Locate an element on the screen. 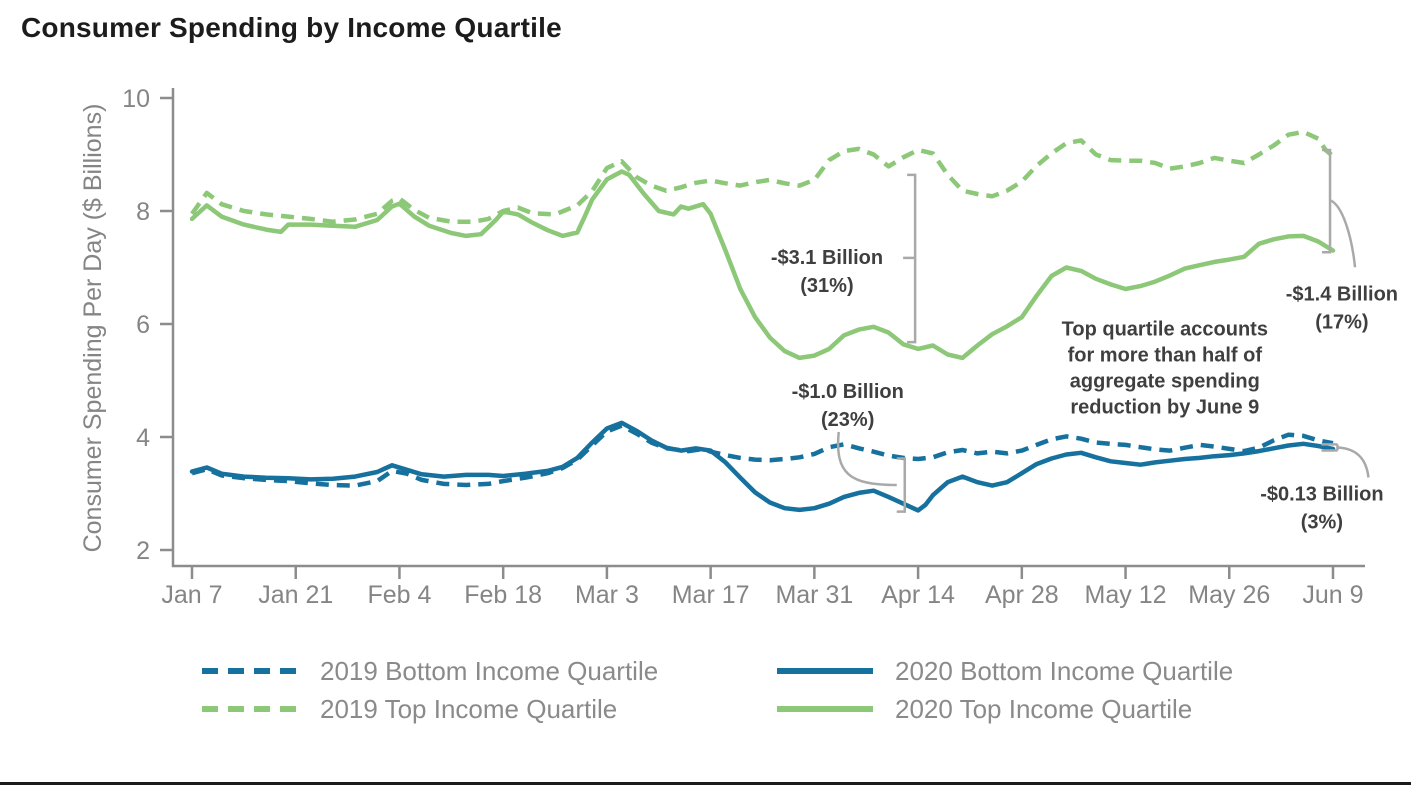 This screenshot has height=785, width=1411. y-tick-label: 8 is located at coordinates (143, 212).